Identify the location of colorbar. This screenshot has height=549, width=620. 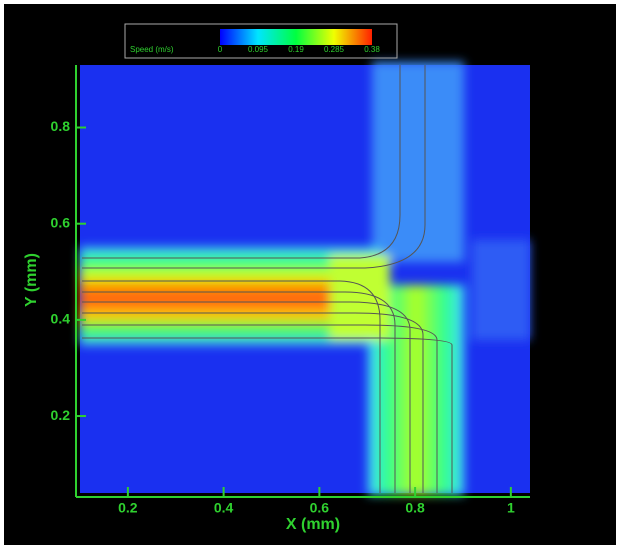
(296, 37).